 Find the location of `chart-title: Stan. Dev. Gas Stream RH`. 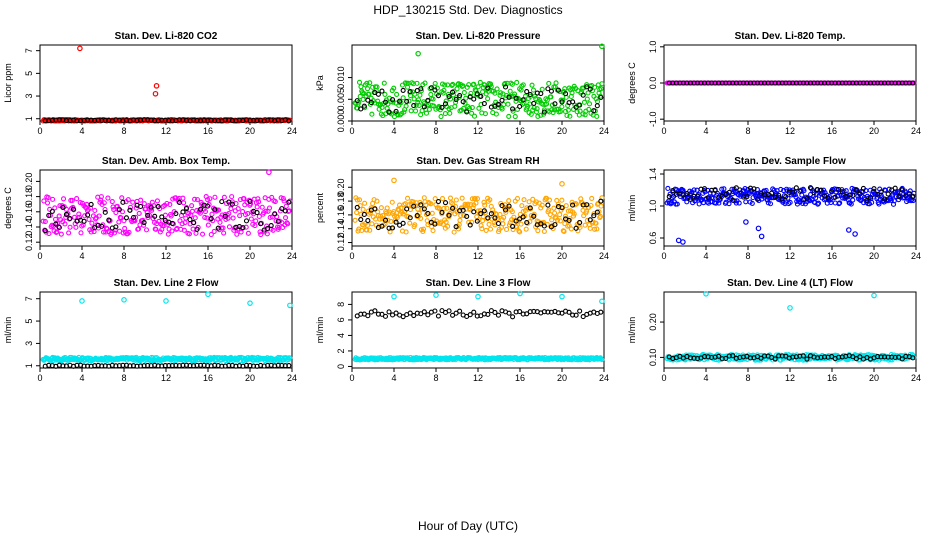

chart-title: Stan. Dev. Gas Stream RH is located at coordinates (477, 161).